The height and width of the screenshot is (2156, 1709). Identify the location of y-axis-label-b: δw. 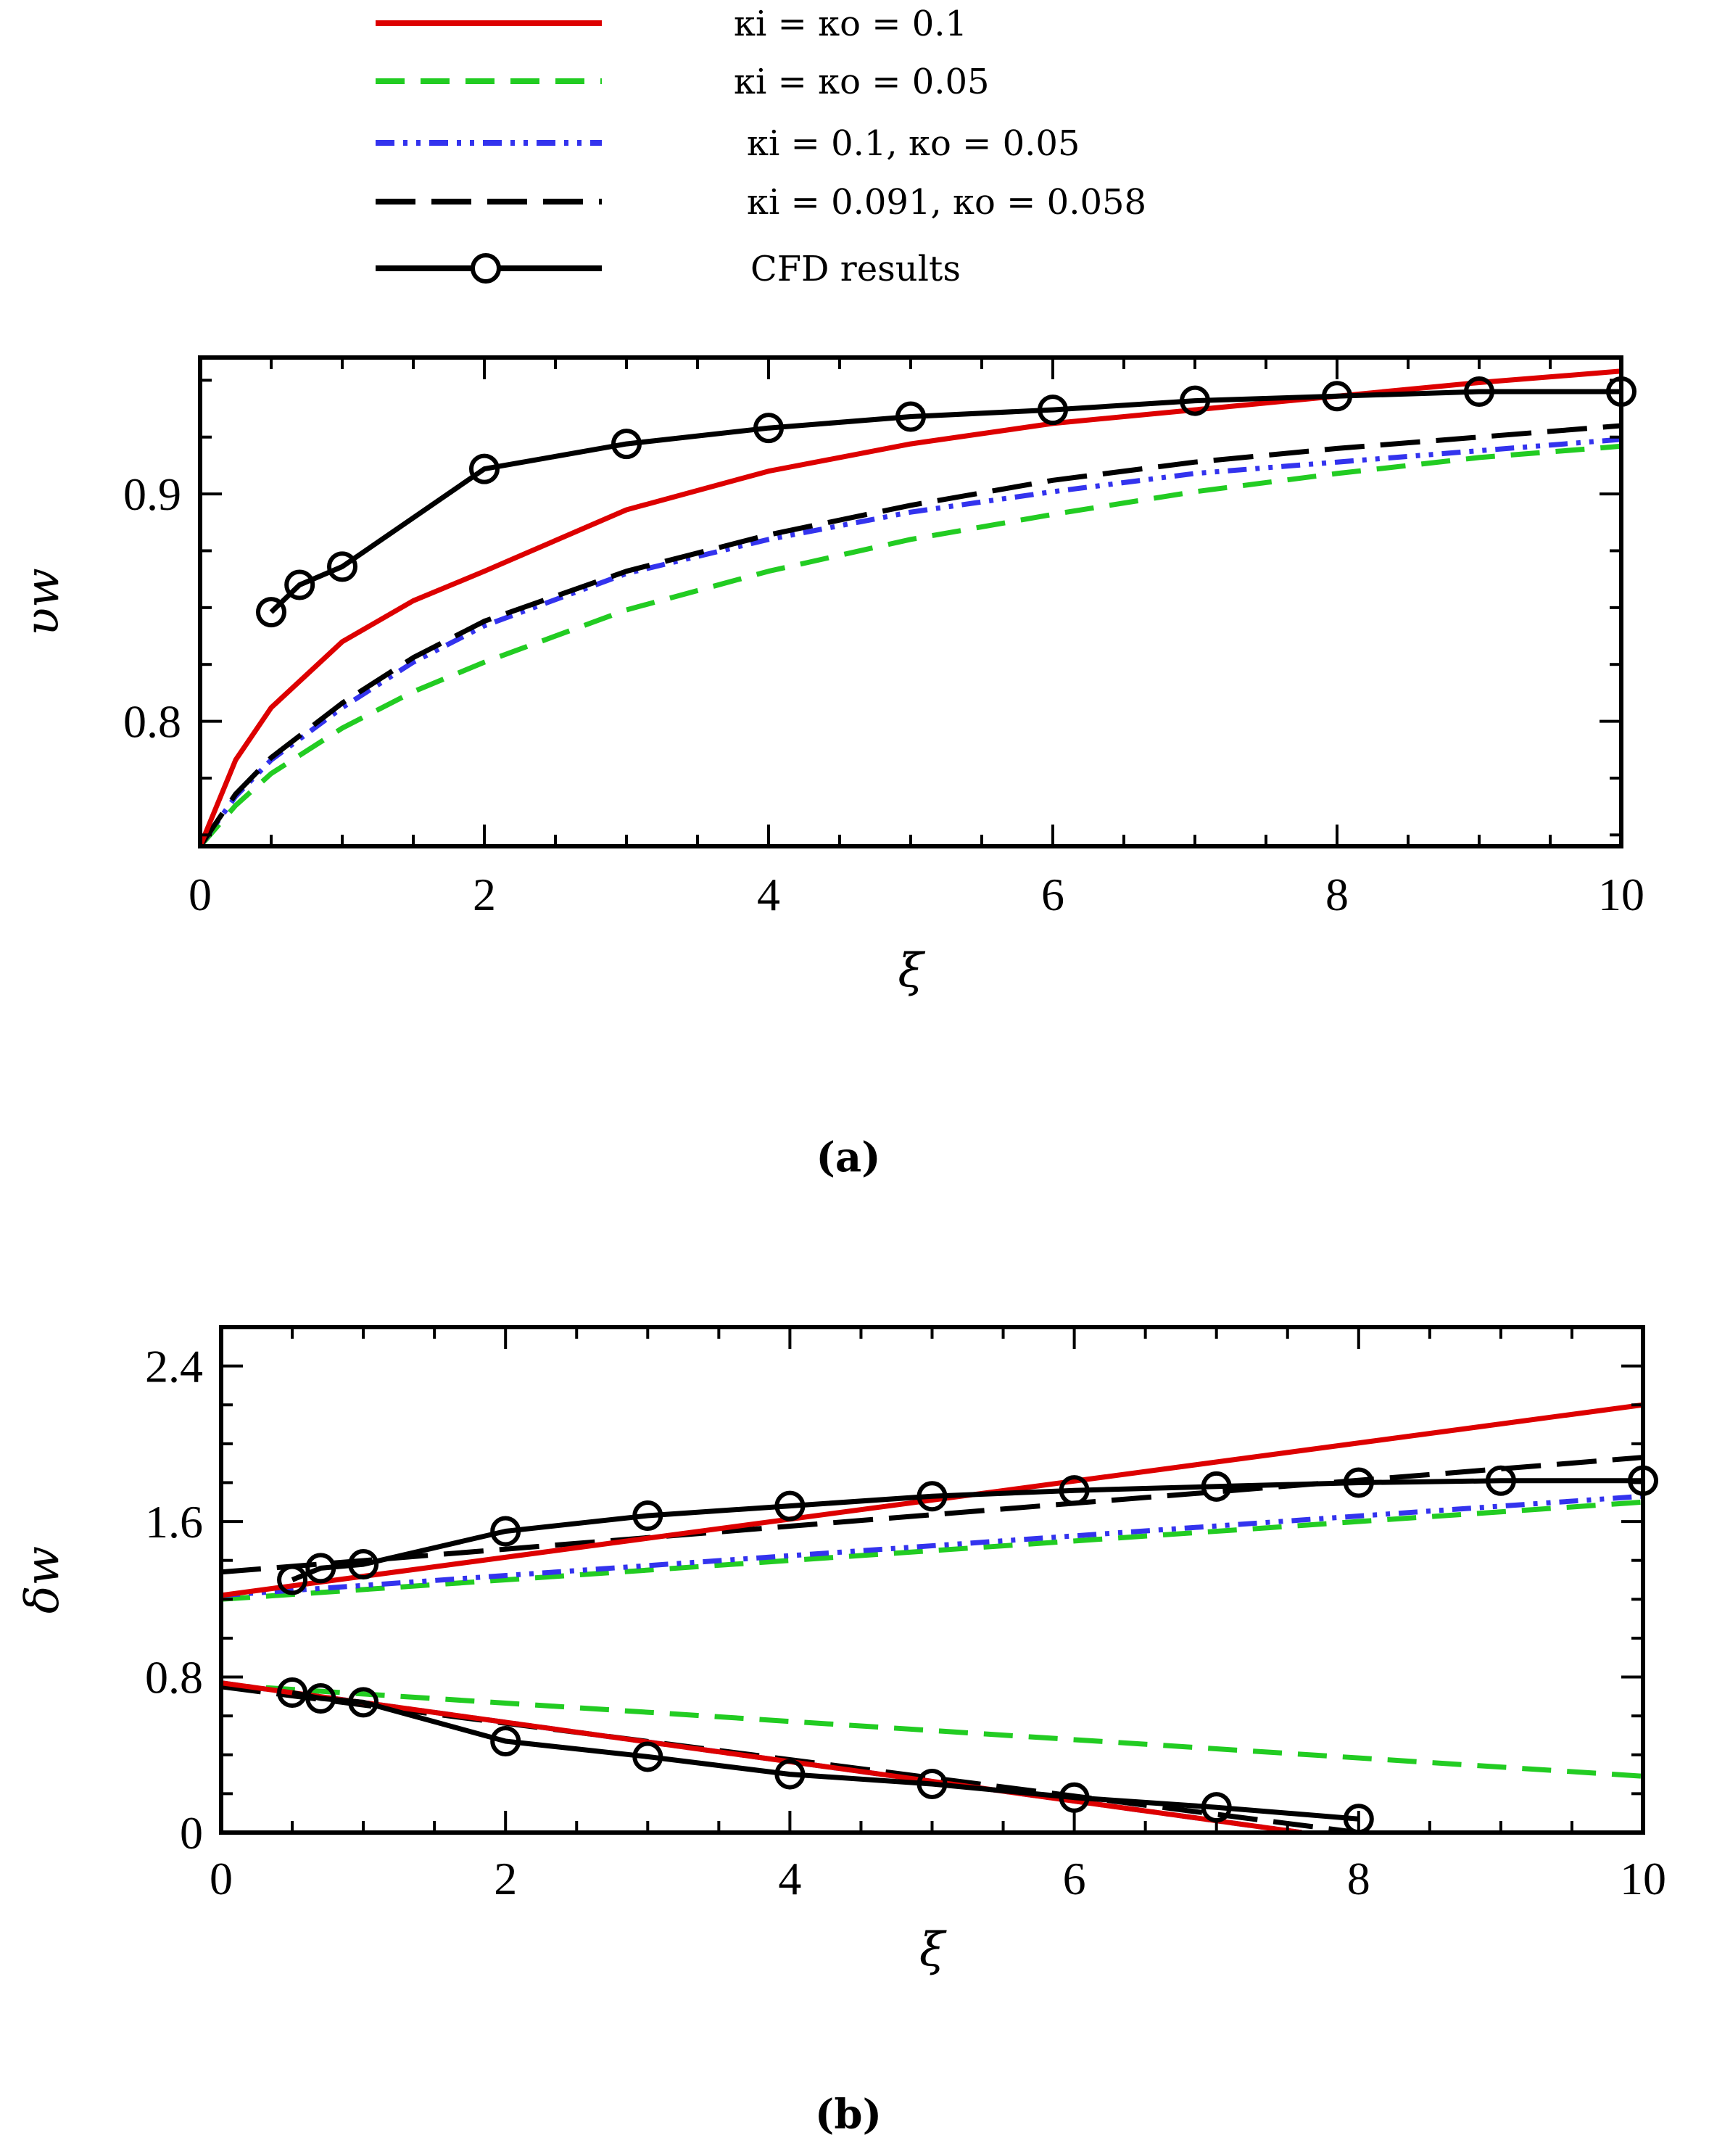
(43, 1580).